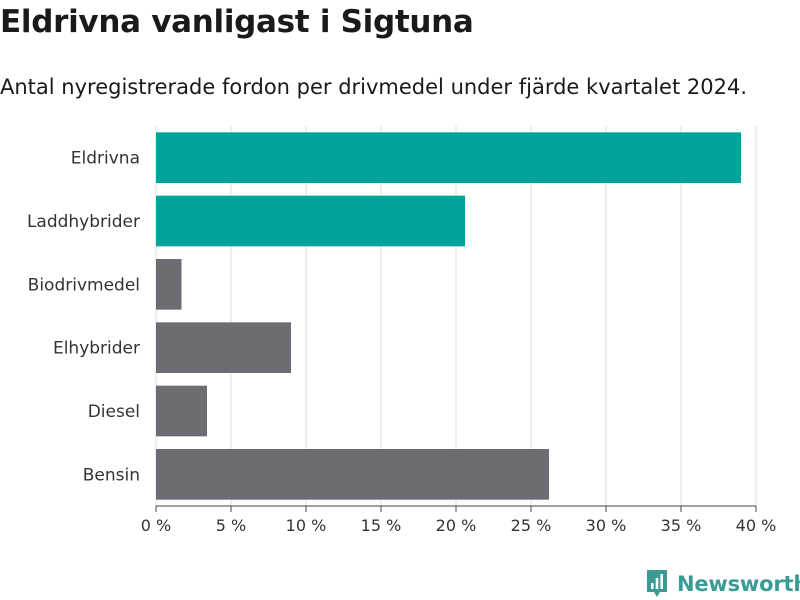 Image resolution: width=800 pixels, height=600 pixels. Describe the element at coordinates (105, 159) in the screenshot. I see `category-label: Eldrivna` at that location.